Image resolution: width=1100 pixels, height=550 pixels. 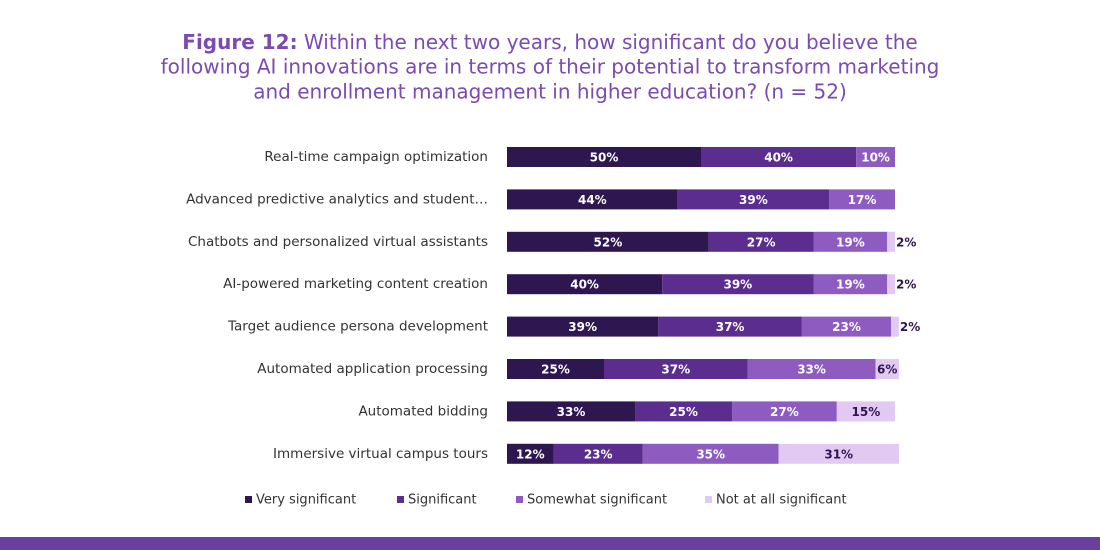 I want to click on footer-band, so click(x=550, y=543).